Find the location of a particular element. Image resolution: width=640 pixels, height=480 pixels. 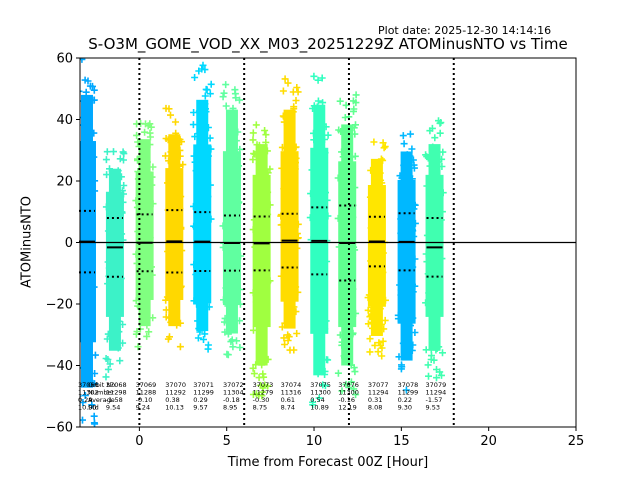

y-tick-label: −60 is located at coordinates (59, 428).